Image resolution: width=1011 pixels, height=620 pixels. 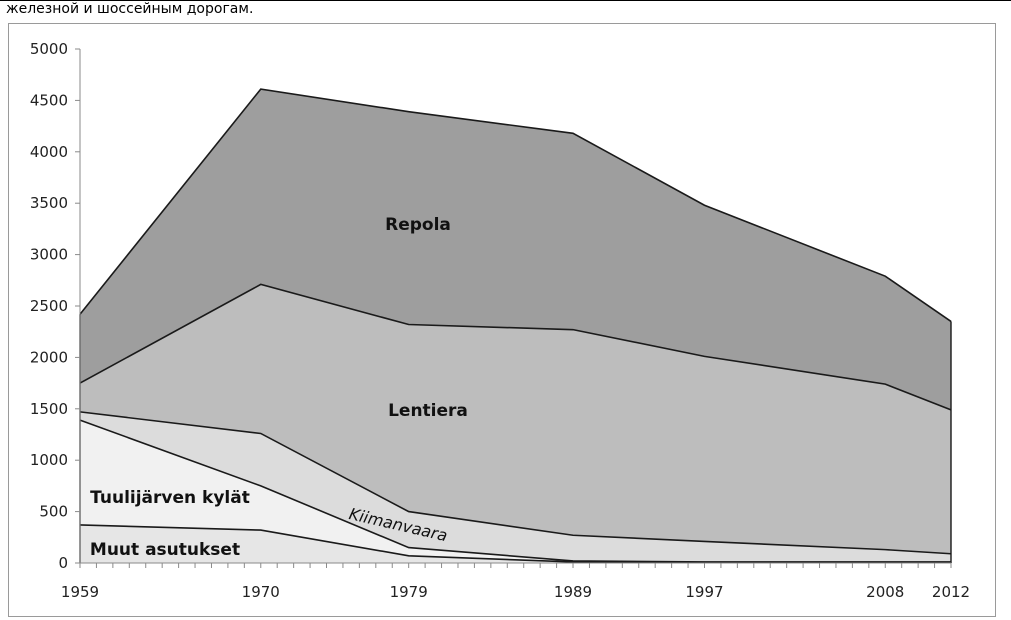 What do you see at coordinates (49, 460) in the screenshot?
I see `y-tick-label: 1000` at bounding box center [49, 460].